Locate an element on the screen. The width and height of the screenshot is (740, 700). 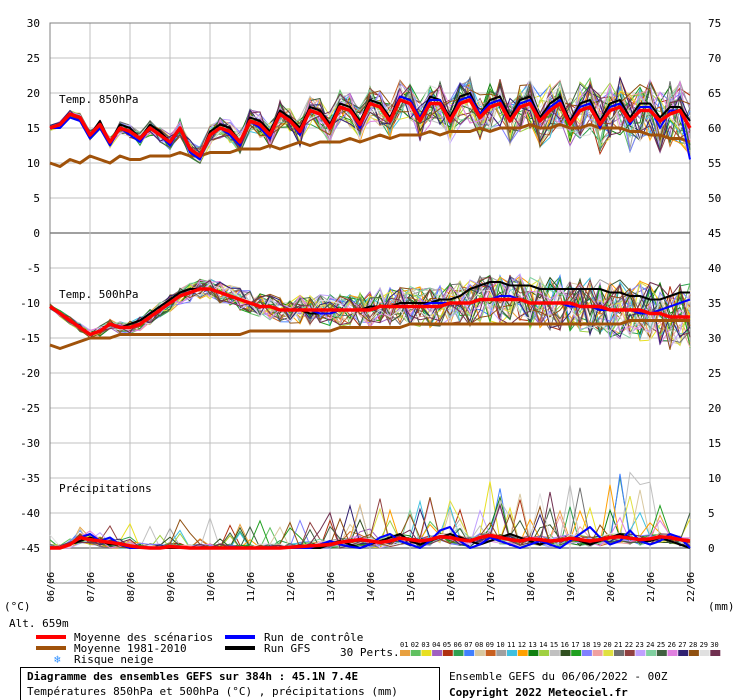
pert-number-label: 18 is located at coordinates (586, 645).